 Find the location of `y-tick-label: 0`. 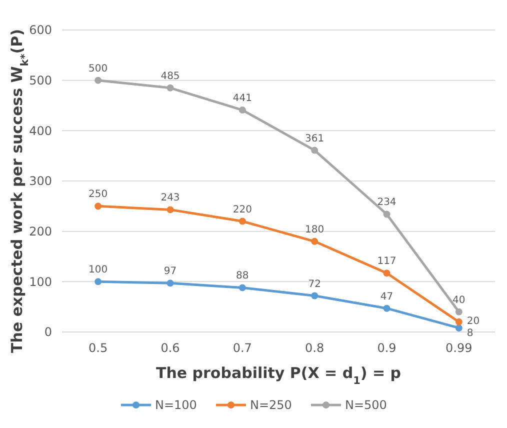

y-tick-label: 0 is located at coordinates (48, 332).